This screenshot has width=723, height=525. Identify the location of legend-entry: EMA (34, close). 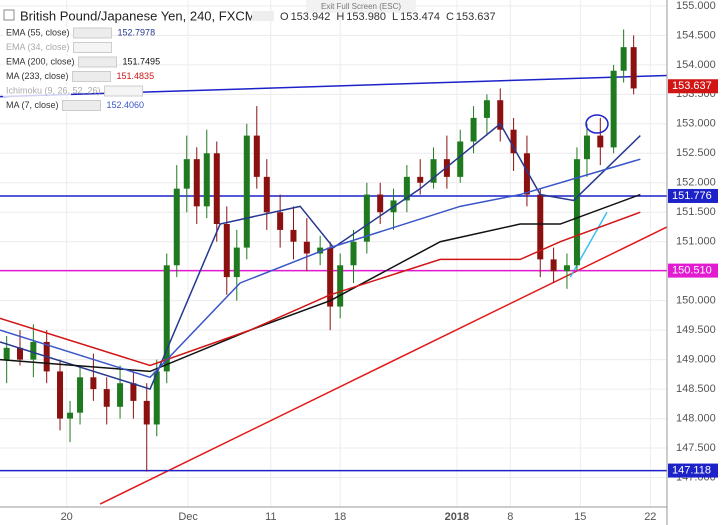
(38, 47).